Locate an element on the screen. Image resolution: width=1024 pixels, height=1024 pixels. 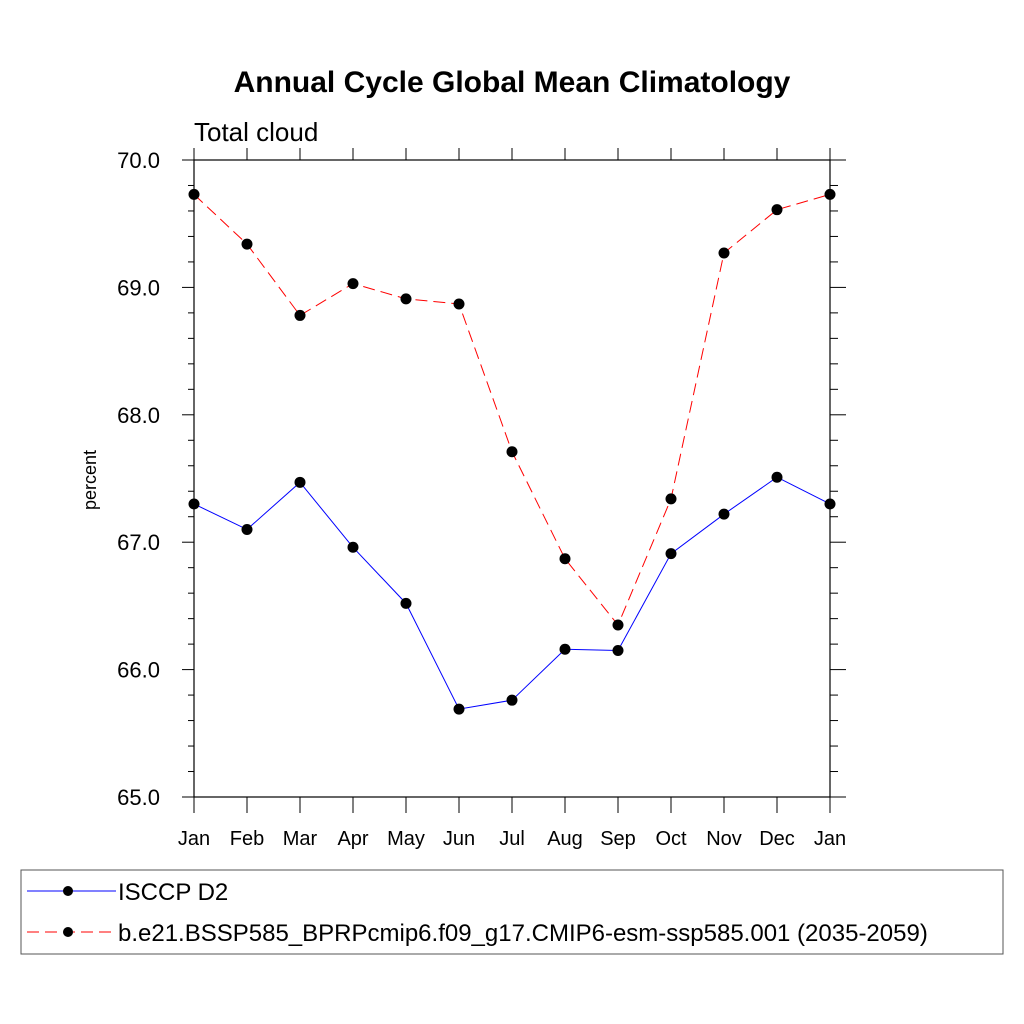
y-tick-label: 67.0 is located at coordinates (138, 542).